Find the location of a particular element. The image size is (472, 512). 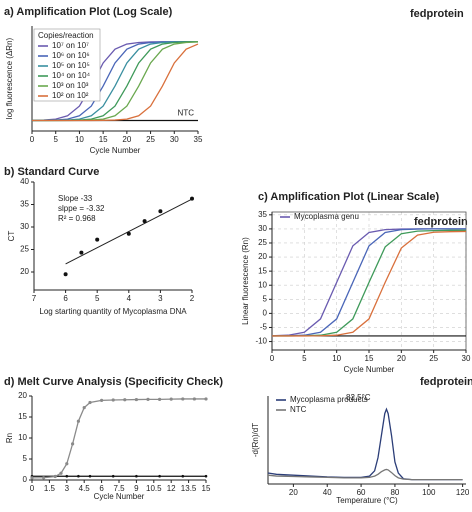

legend-label: 10³ on 10³ is located at coordinates (70, 85).